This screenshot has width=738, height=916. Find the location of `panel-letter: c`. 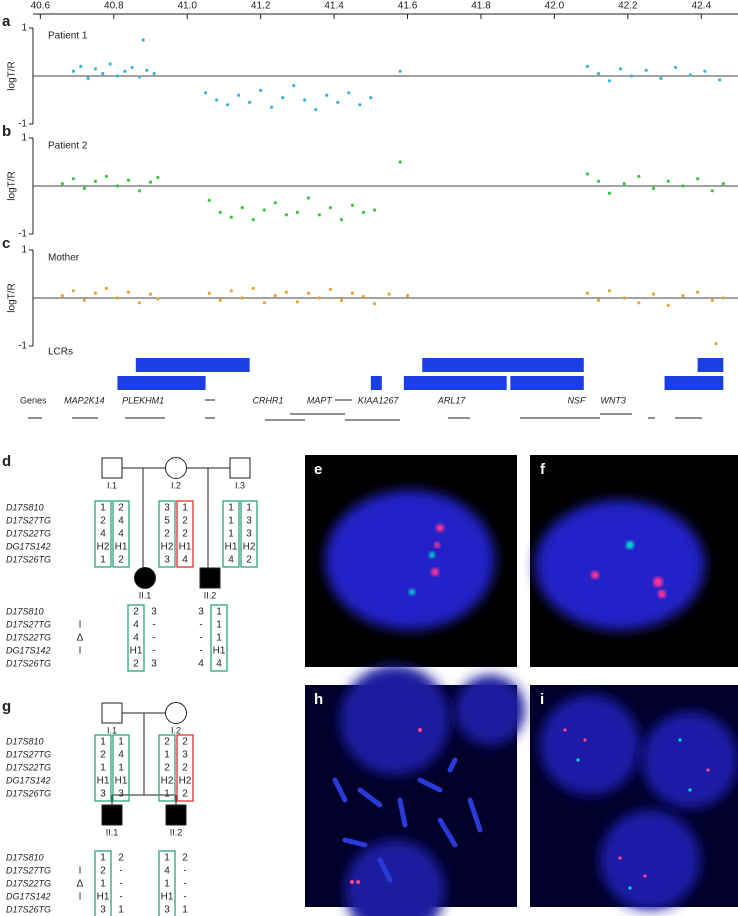

panel-letter: c is located at coordinates (6, 243).